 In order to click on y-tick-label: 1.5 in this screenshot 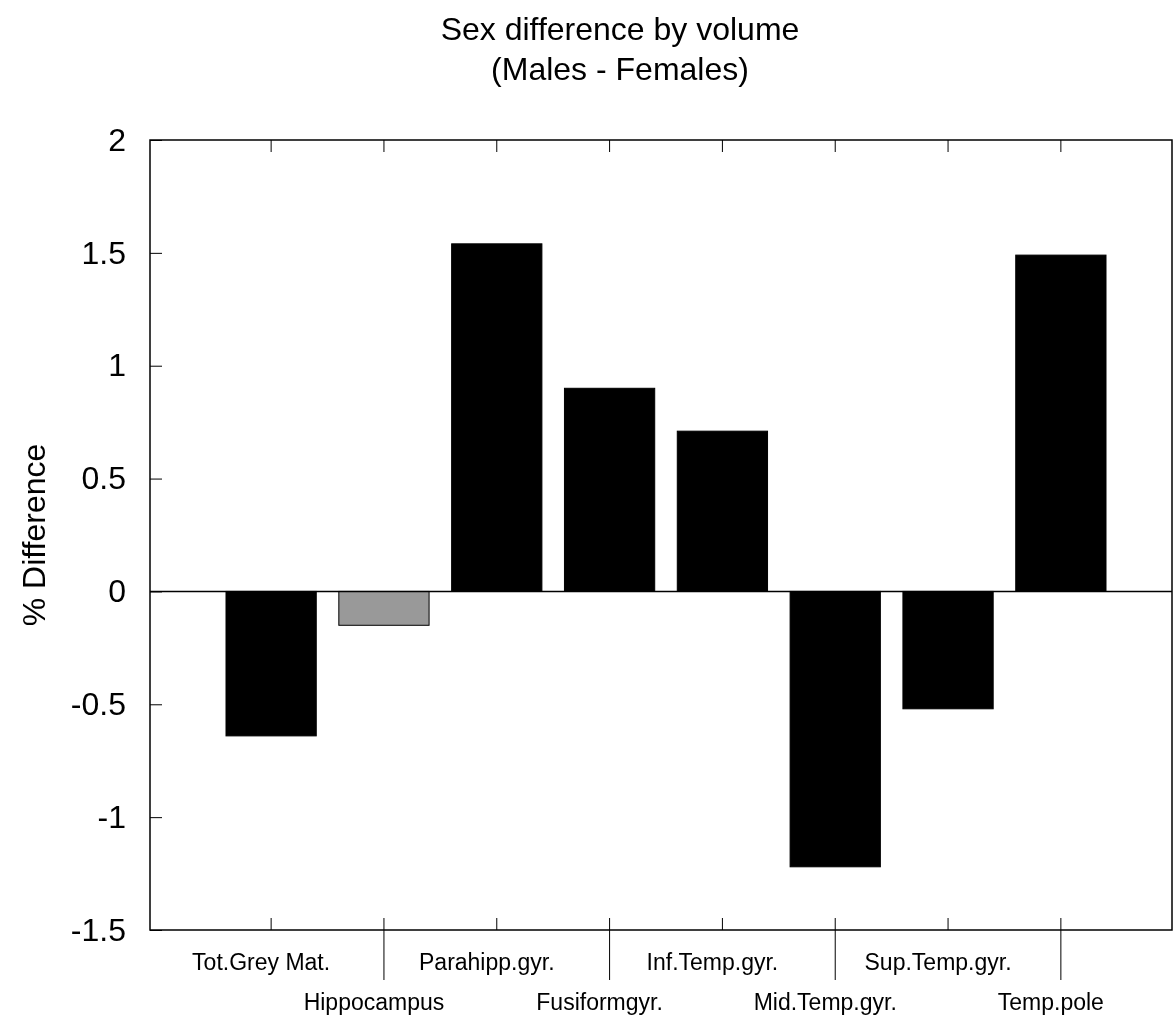, I will do `click(103, 252)`.